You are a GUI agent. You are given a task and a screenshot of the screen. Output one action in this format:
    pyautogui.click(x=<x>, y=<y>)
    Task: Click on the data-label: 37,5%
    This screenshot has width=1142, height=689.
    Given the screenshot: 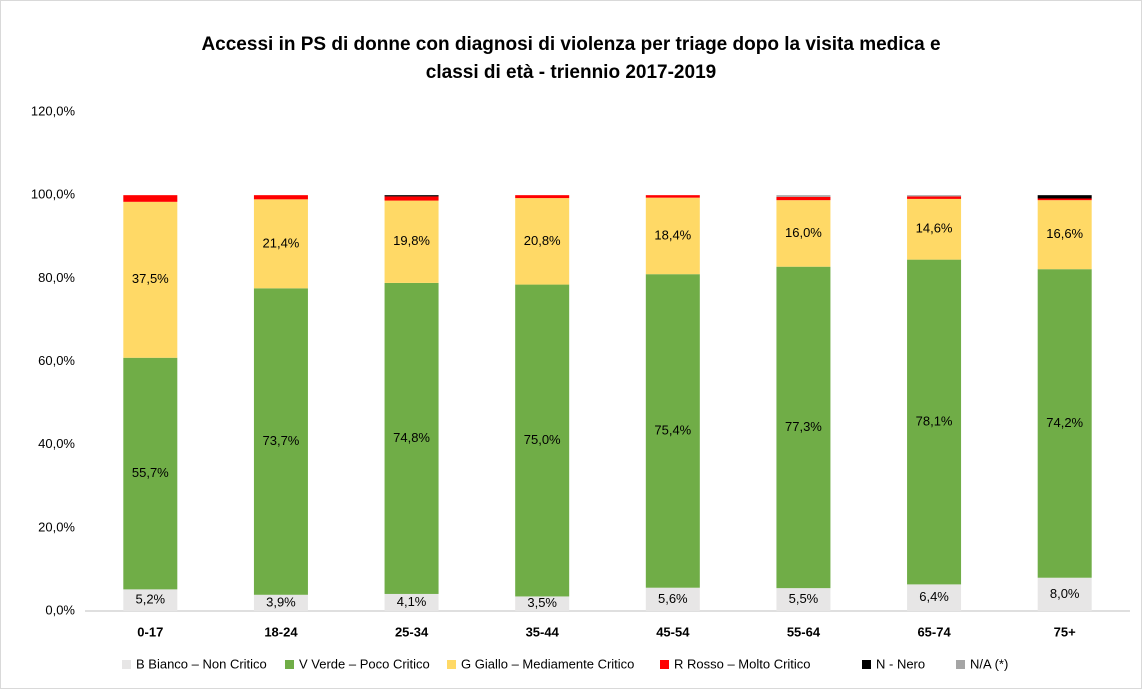 What is the action you would take?
    pyautogui.click(x=150, y=278)
    